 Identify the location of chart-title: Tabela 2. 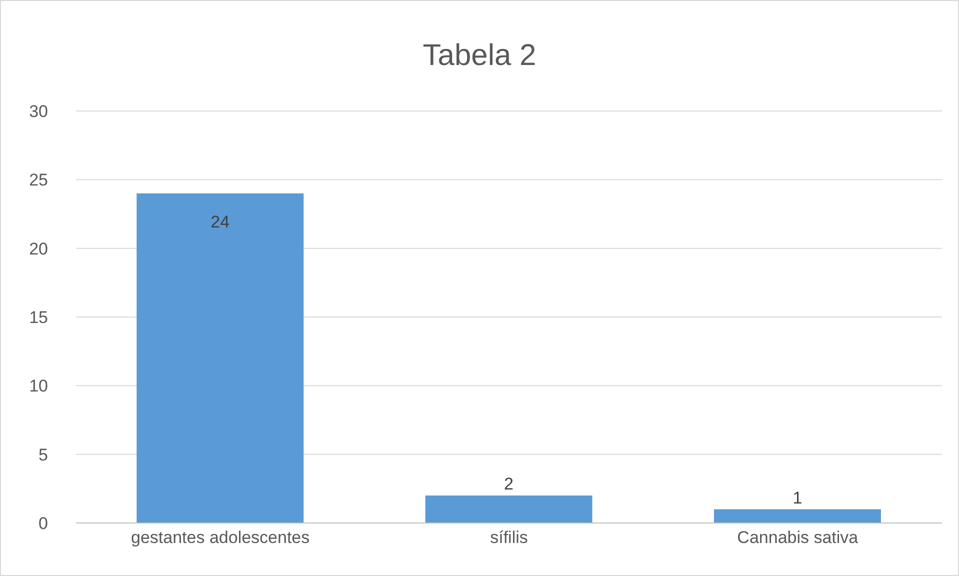
(480, 56).